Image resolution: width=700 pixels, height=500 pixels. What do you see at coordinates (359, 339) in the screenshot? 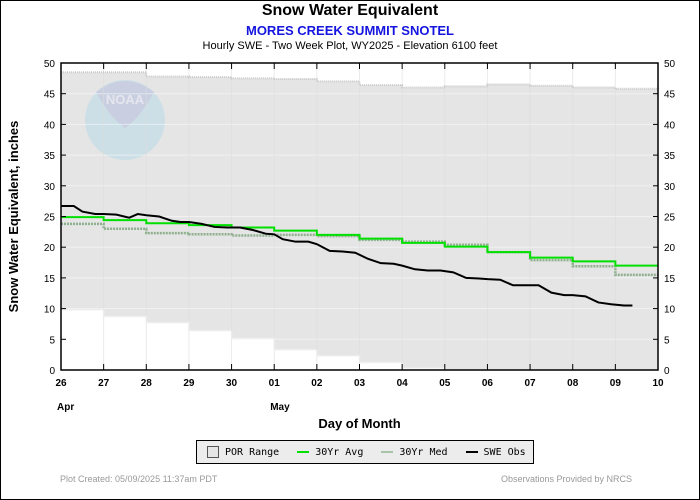
I see `por-min-line` at bounding box center [359, 339].